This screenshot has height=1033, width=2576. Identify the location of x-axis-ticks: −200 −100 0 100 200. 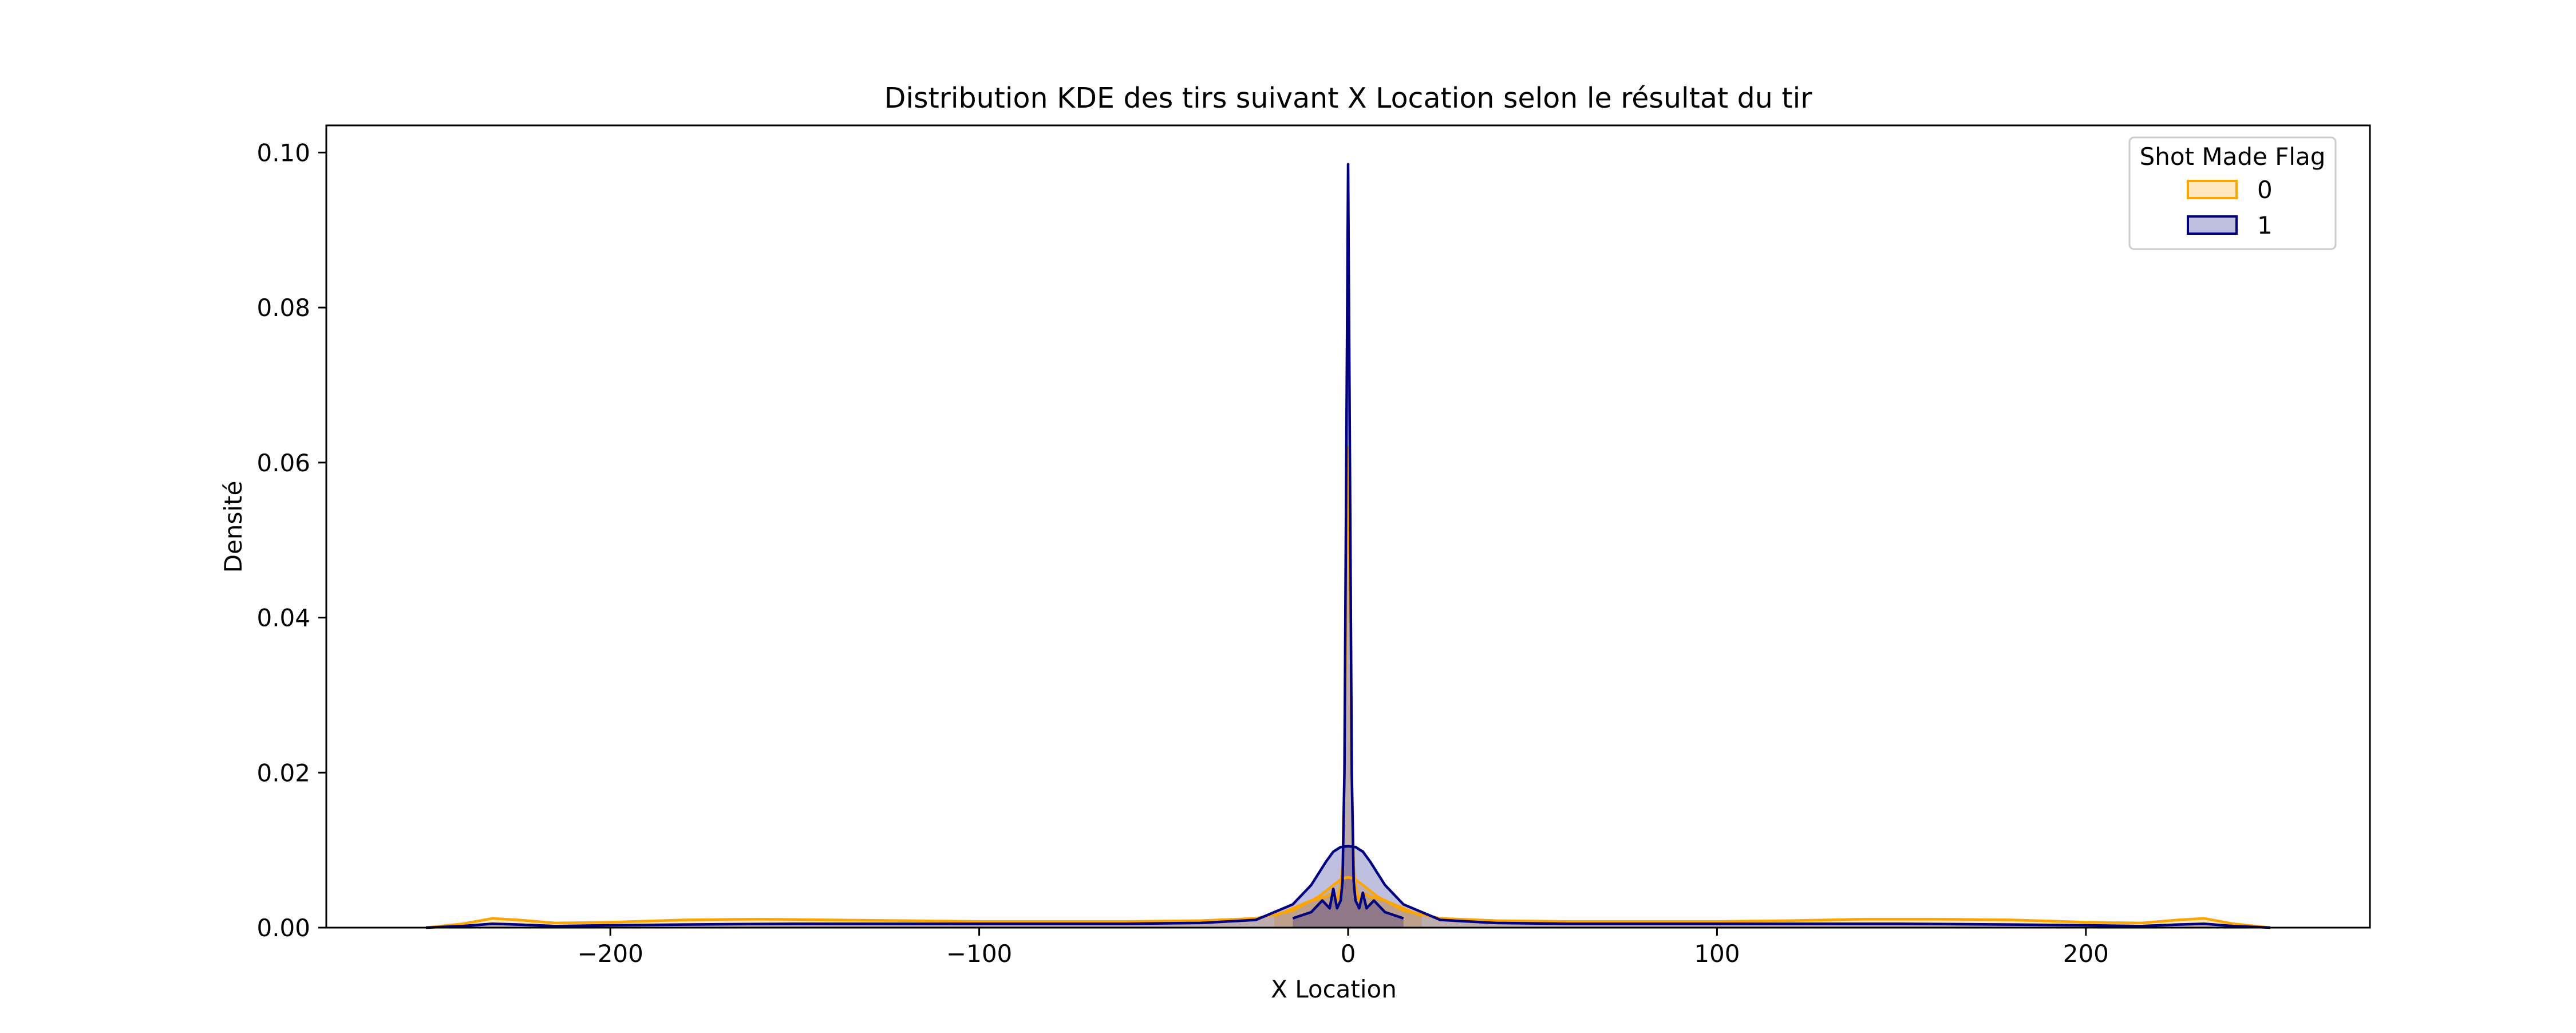
(1343, 948).